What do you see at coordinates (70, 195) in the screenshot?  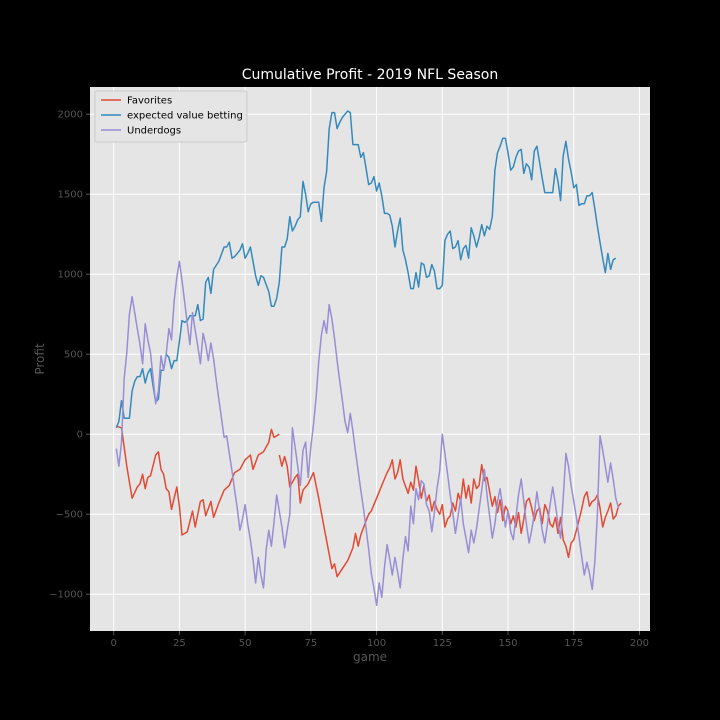 I see `y-tick-label: 1500` at bounding box center [70, 195].